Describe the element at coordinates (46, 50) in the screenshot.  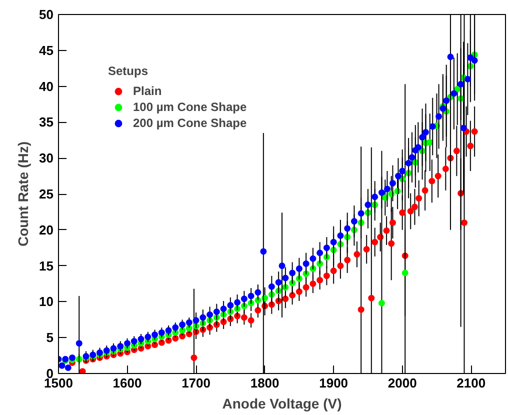
I see `y-tick-label: 45` at that location.